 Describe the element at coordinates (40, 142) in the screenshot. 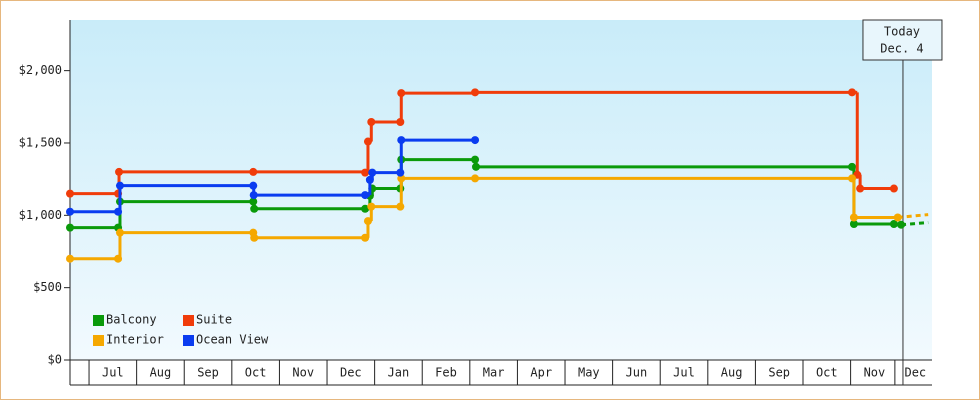

I see `y-tick-label: $1,500` at that location.